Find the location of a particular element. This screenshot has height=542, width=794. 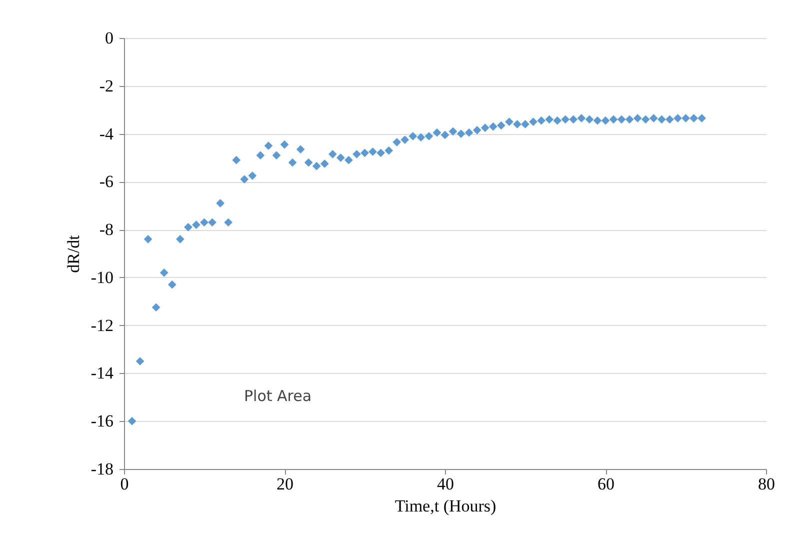

y-tick-label: -8 is located at coordinates (106, 230).